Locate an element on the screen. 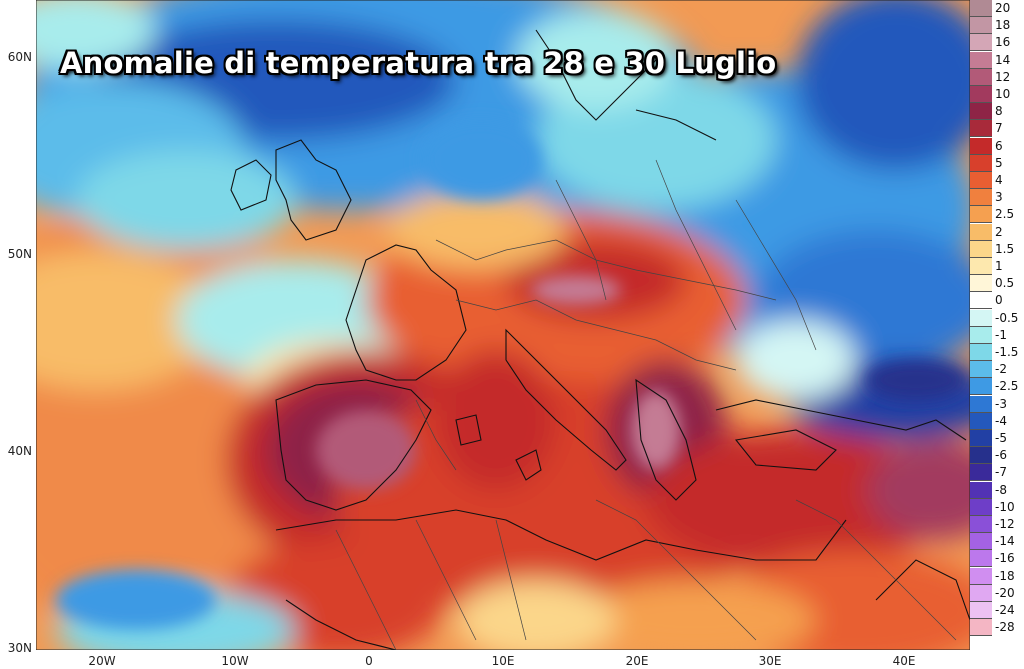 Image resolution: width=1024 pixels, height=669 pixels. legend-entry: -14 is located at coordinates (997, 542).